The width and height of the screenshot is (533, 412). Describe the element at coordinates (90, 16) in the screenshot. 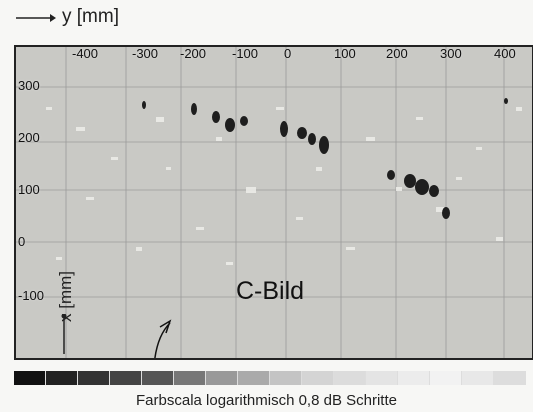

I see `y-axis-title: y [mm]` at that location.